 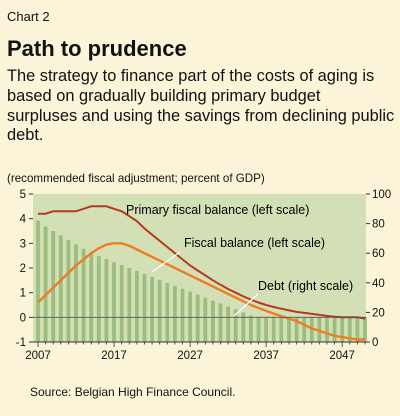 What do you see at coordinates (97, 48) in the screenshot?
I see `page-title: Path to prudence` at bounding box center [97, 48].